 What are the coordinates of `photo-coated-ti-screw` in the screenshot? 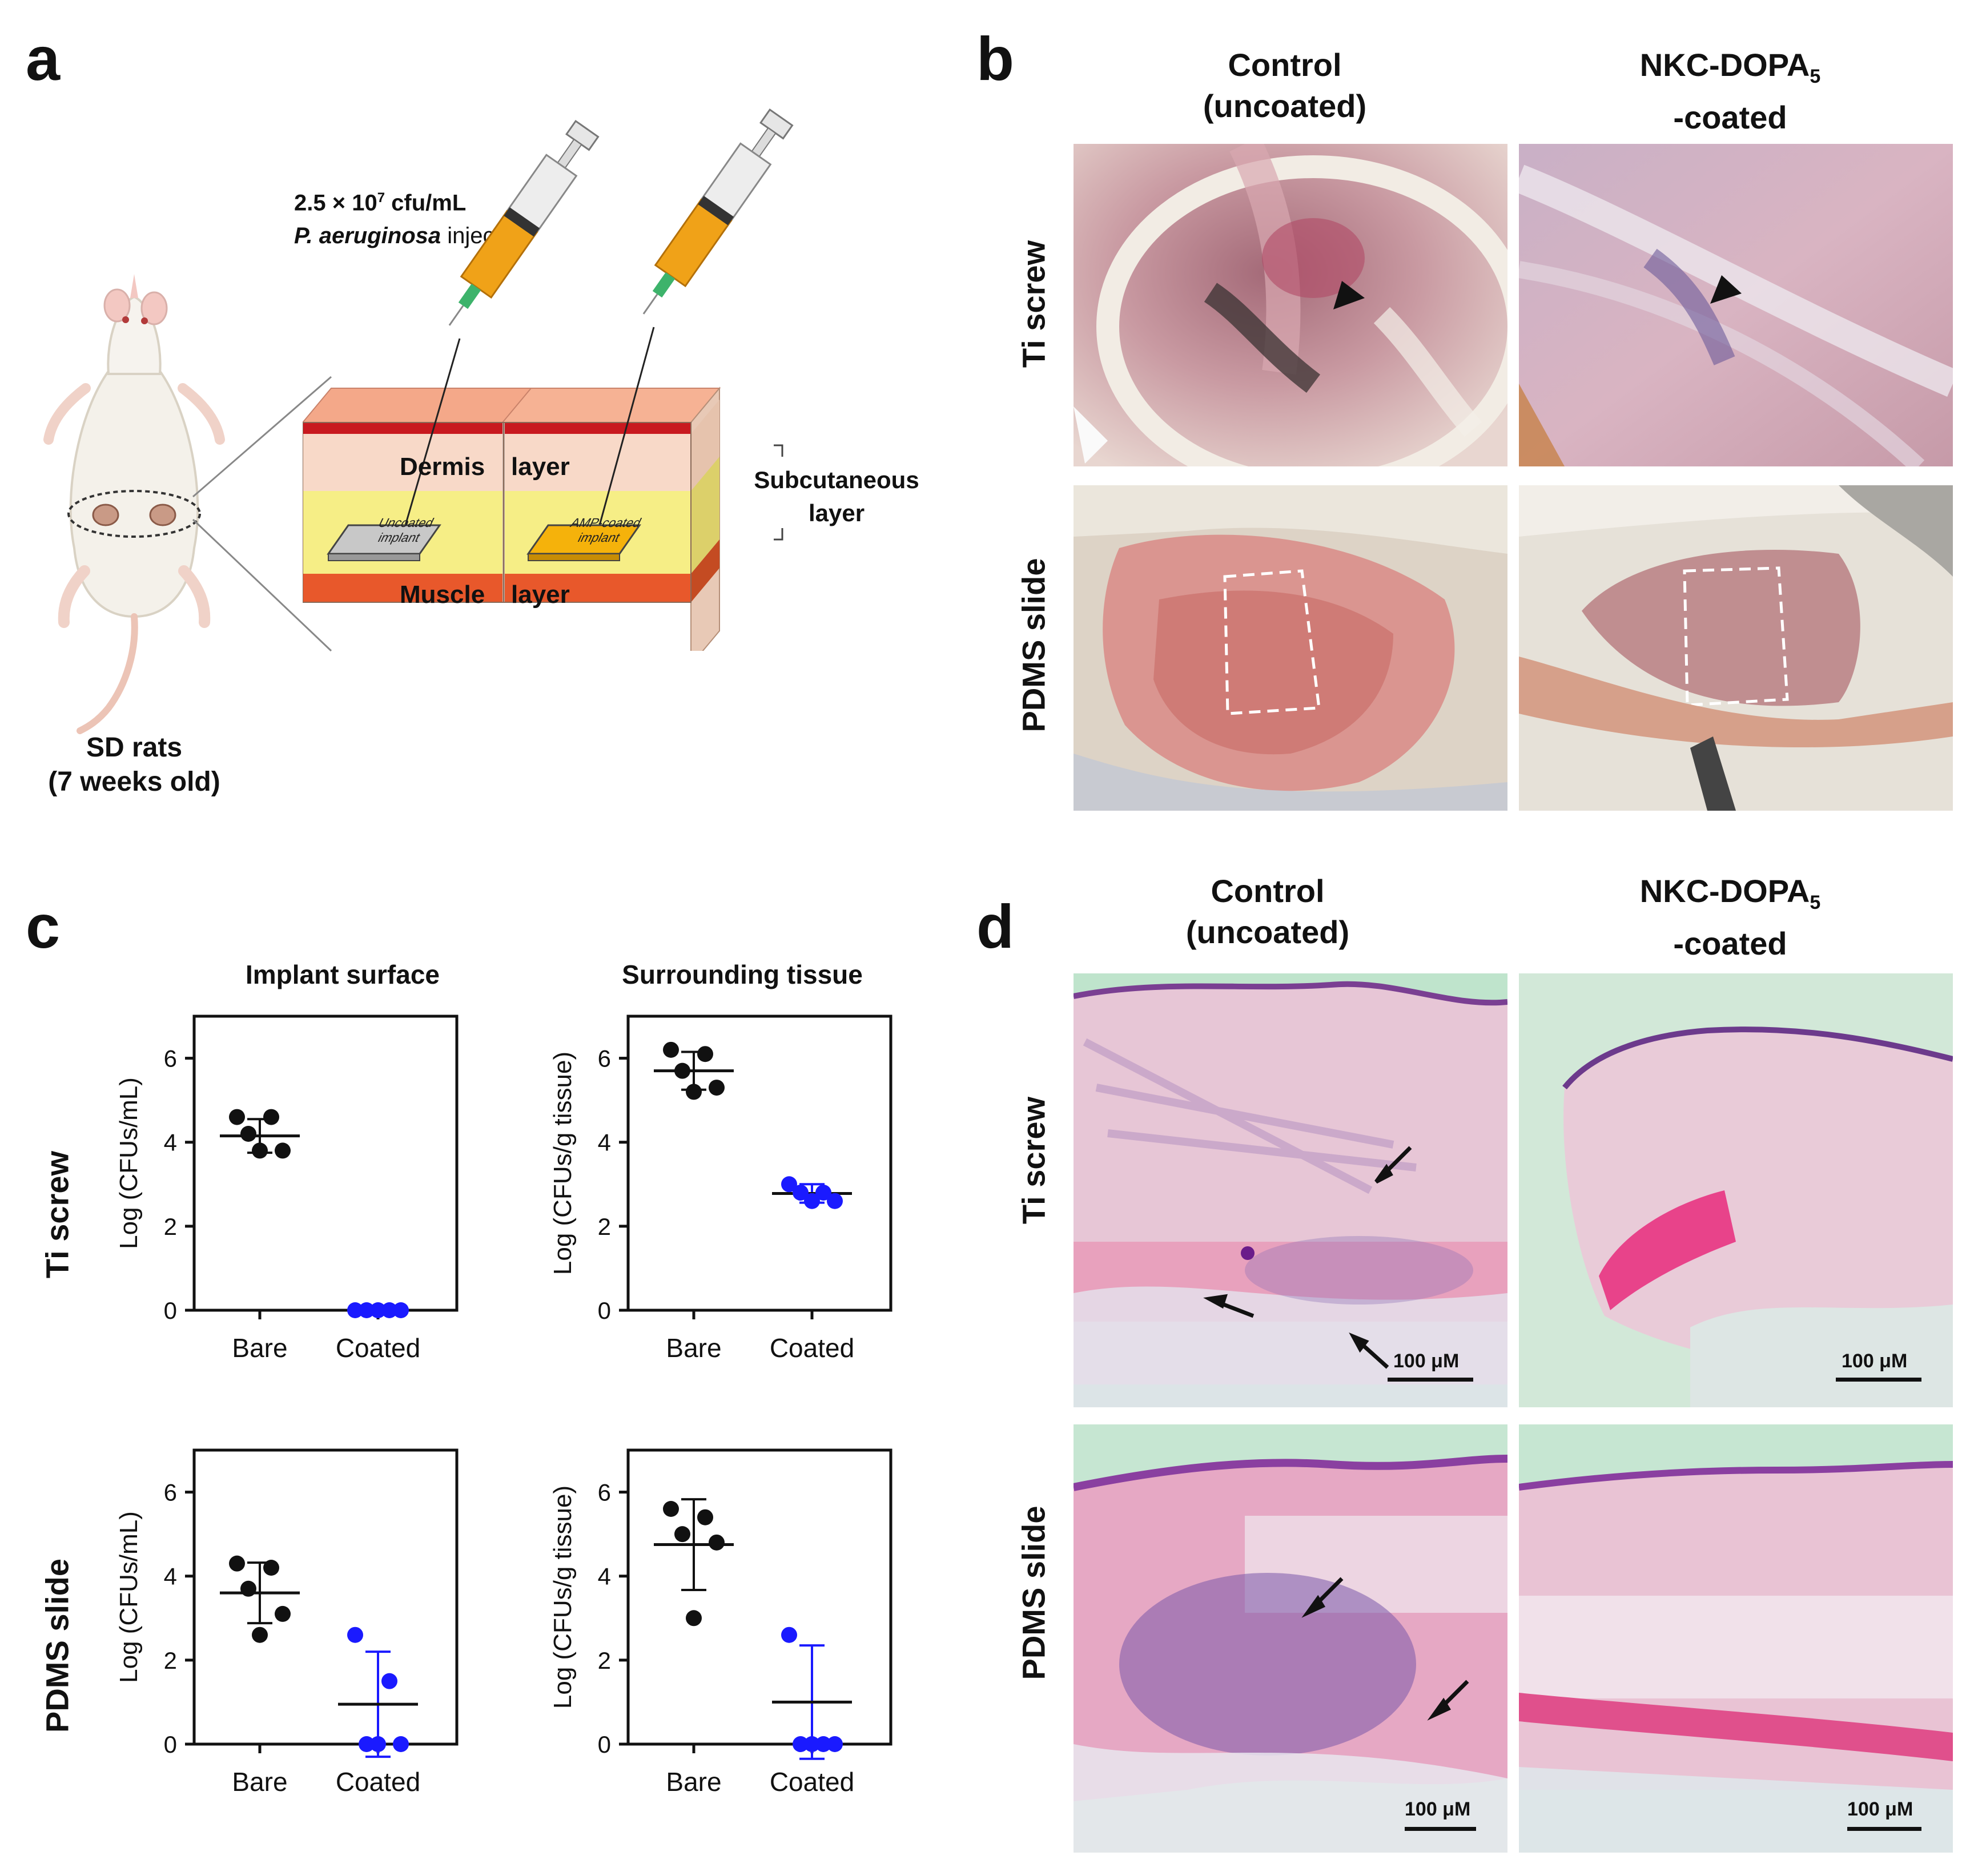 It's located at (1736, 305).